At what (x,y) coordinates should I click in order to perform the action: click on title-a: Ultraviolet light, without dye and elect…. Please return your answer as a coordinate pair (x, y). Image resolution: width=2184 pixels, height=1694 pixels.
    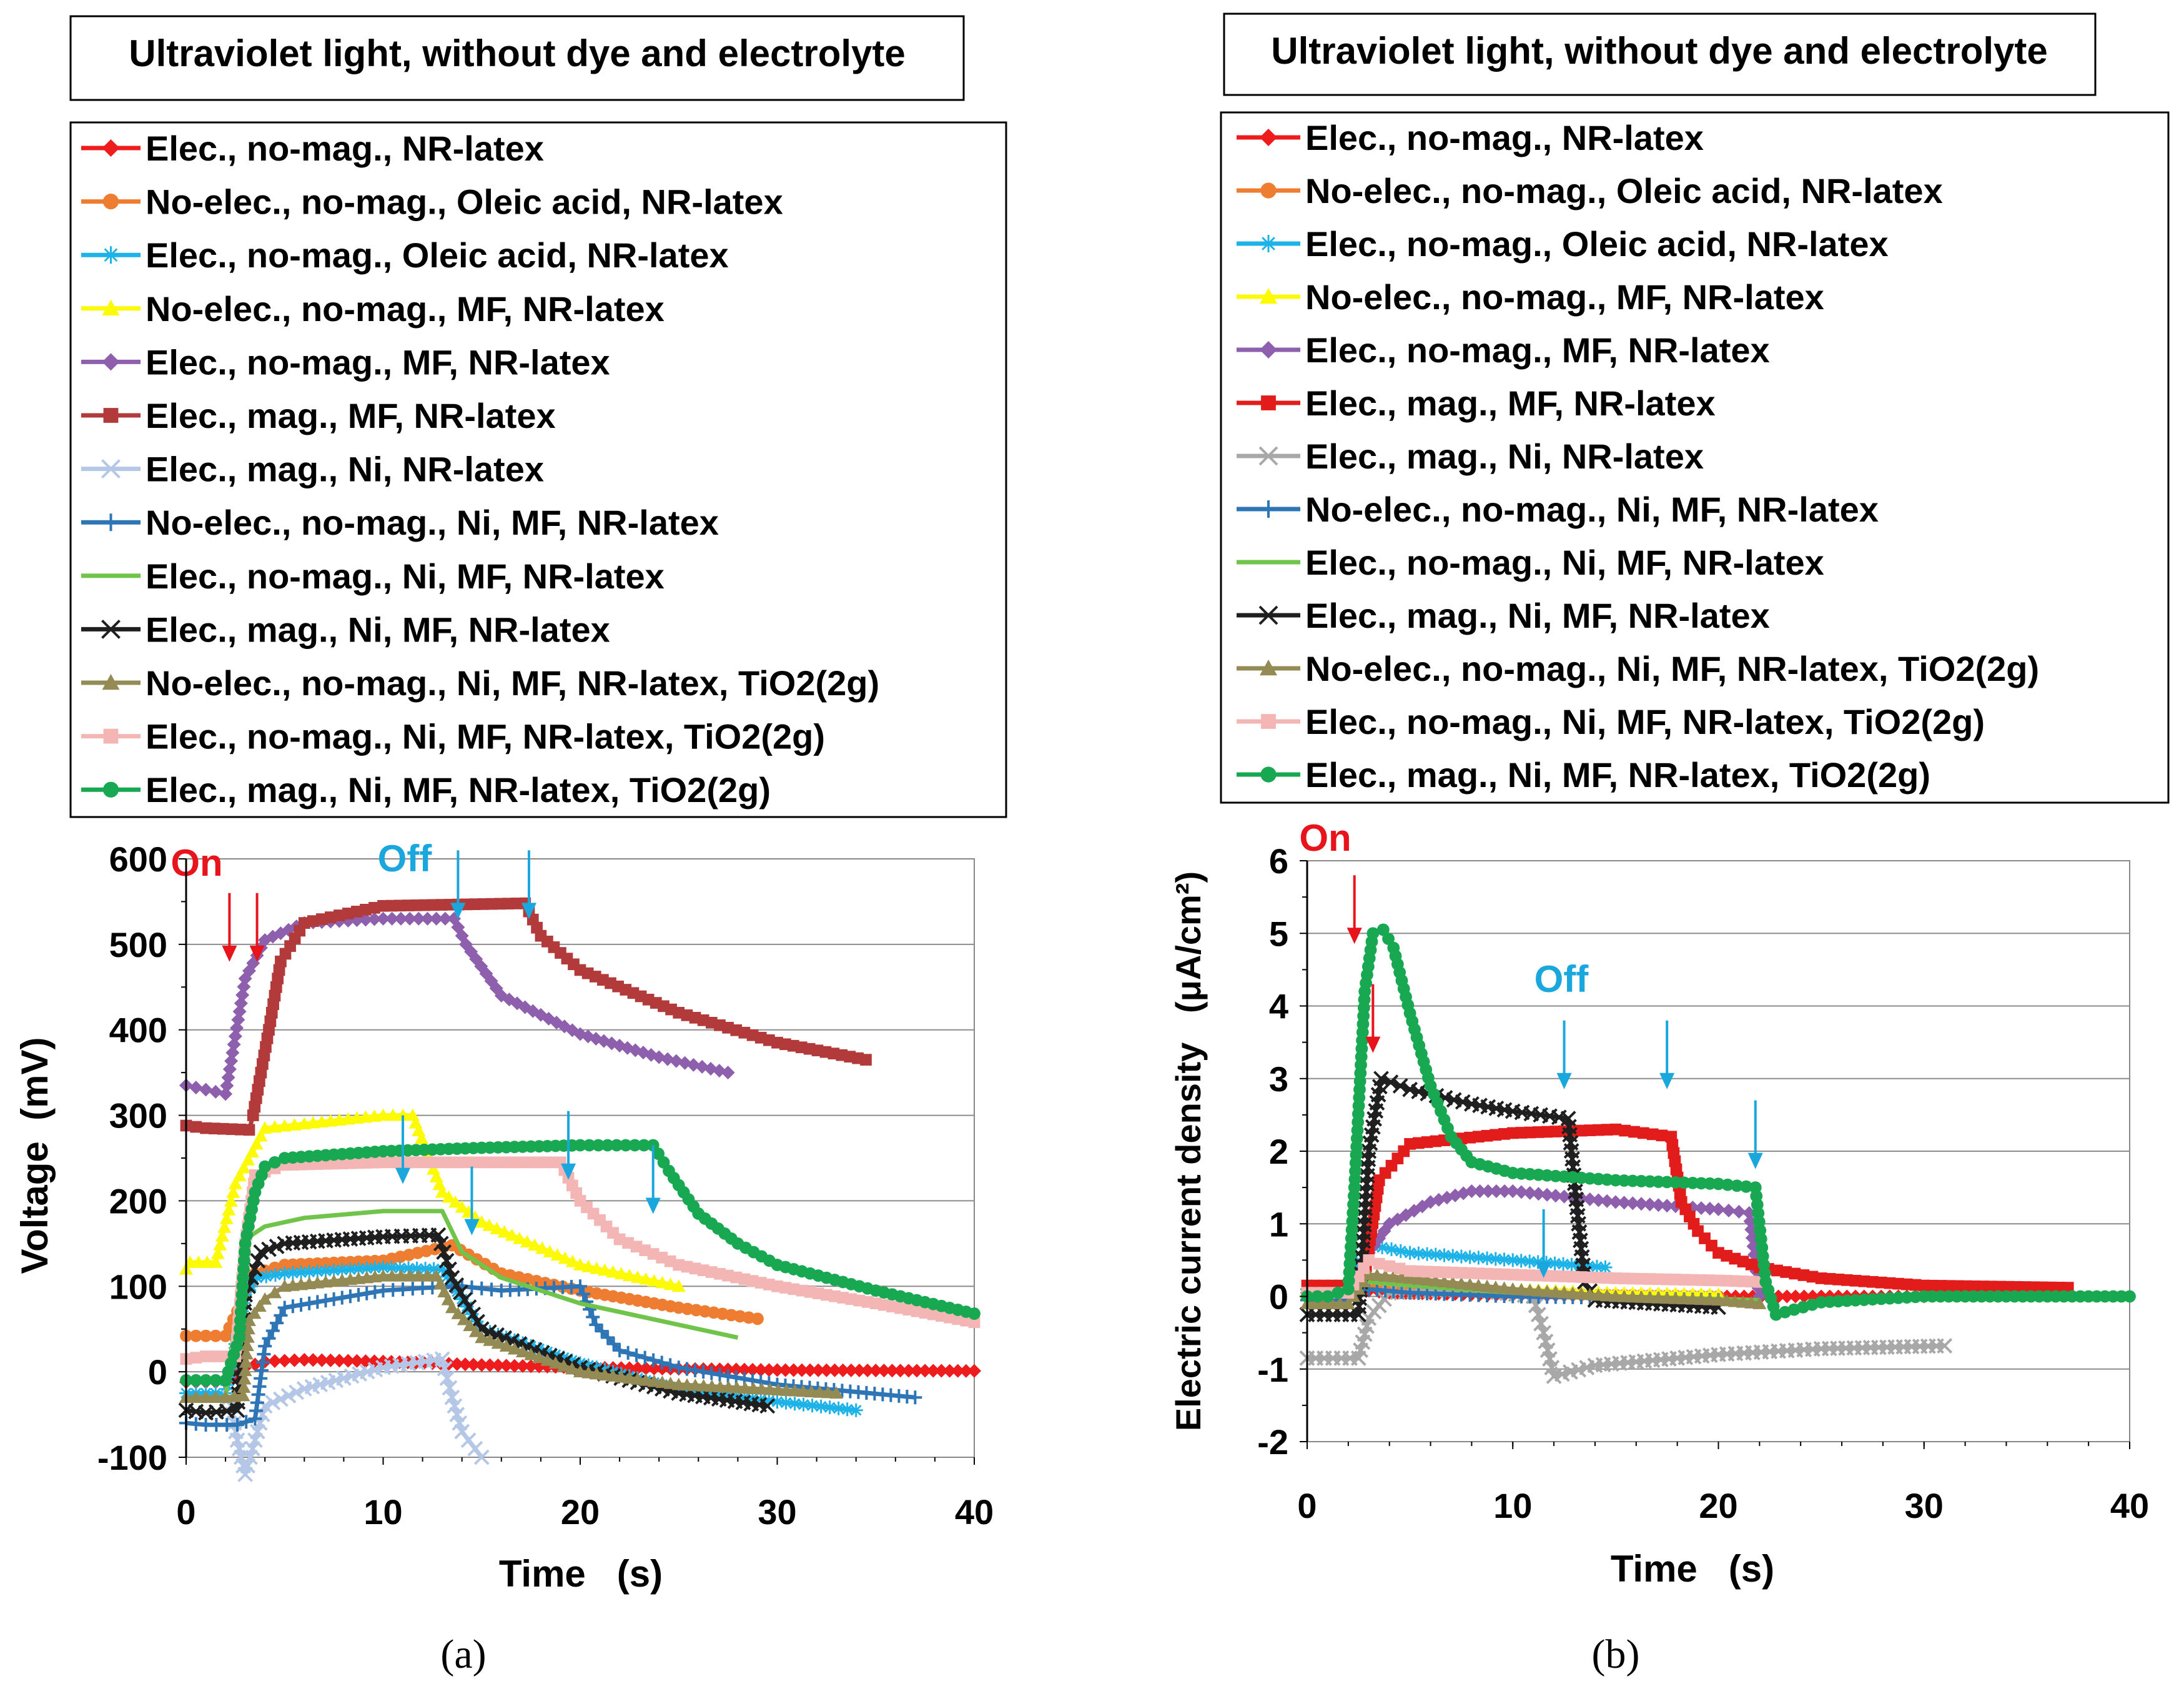
    Looking at the image, I should click on (517, 53).